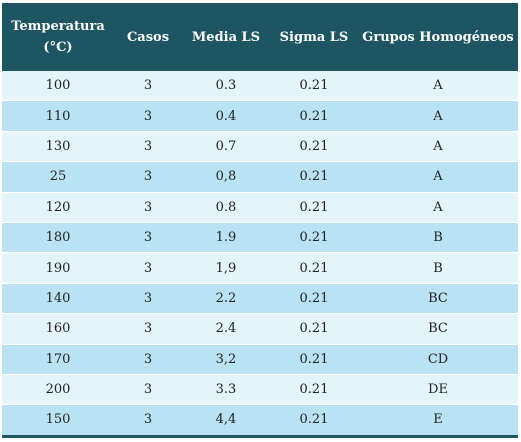  Describe the element at coordinates (226, 421) in the screenshot. I see `cell-media-ls: 4,4` at that location.